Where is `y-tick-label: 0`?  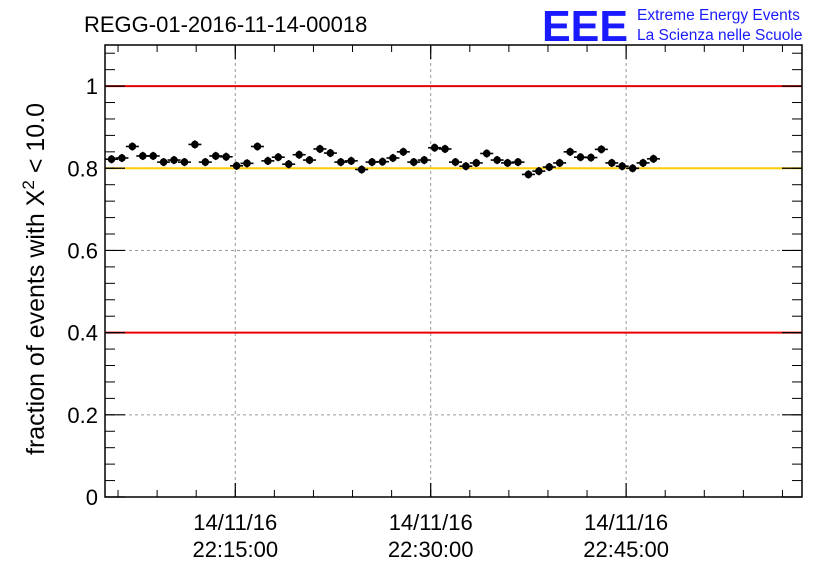
y-tick-label: 0 is located at coordinates (92, 497).